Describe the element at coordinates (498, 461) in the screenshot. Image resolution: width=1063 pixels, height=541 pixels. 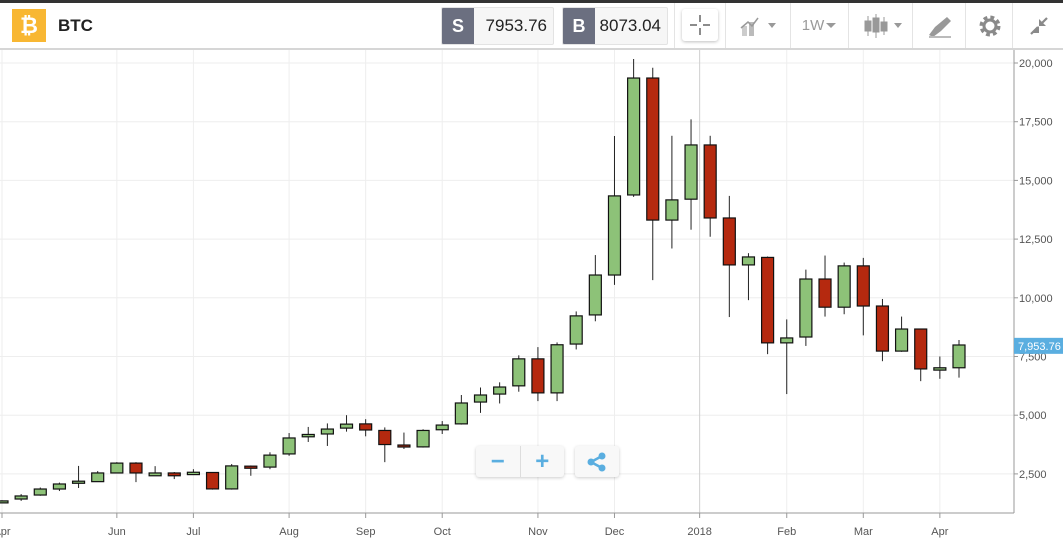
I see `zoom-out-button: −` at that location.